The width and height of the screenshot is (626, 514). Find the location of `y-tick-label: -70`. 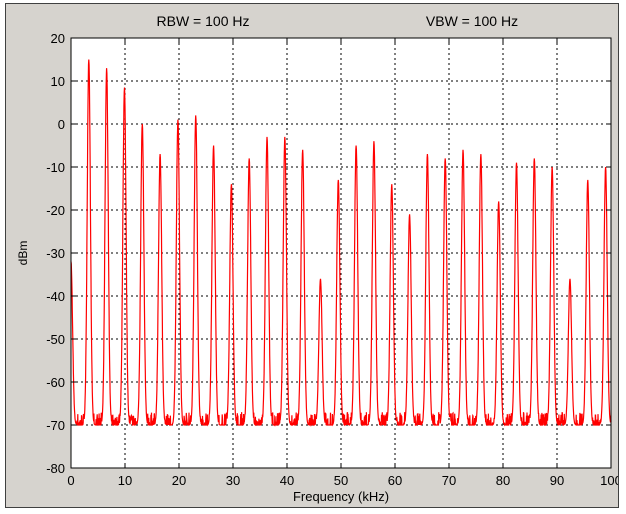

y-tick-label: -70 is located at coordinates (55, 425).